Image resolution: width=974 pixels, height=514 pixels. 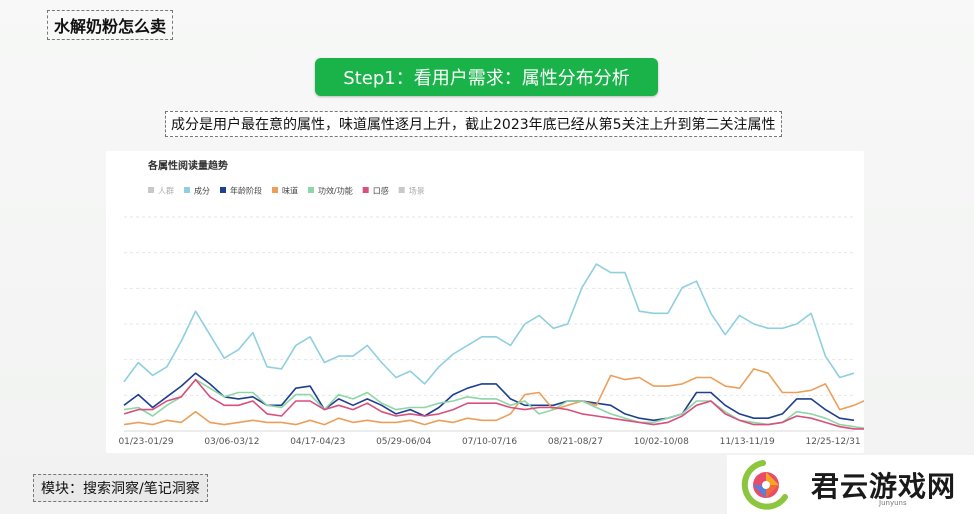 I want to click on legend-label: 成分, so click(x=202, y=191).